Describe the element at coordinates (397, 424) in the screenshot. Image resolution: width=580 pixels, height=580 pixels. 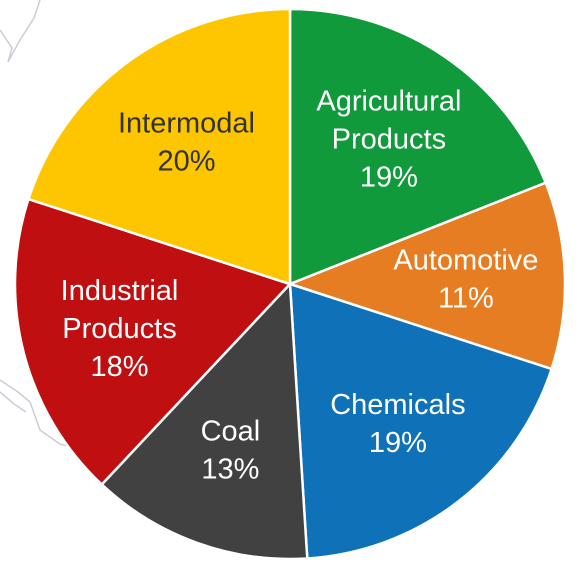
I see `pie-label-chemicals: Chemicals 19%` at that location.